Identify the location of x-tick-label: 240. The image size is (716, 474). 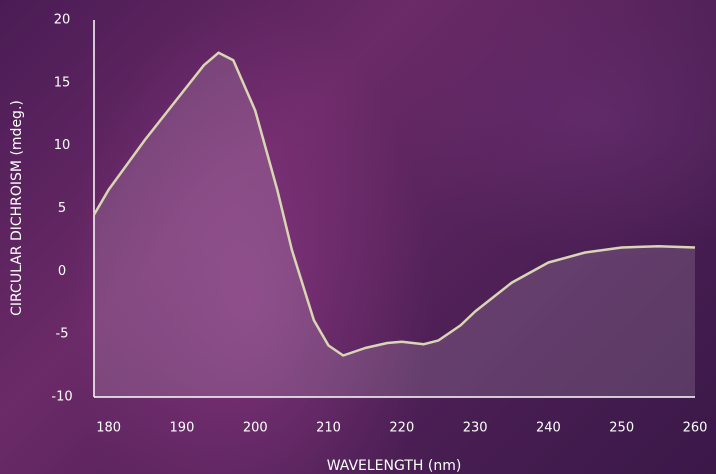
(548, 428).